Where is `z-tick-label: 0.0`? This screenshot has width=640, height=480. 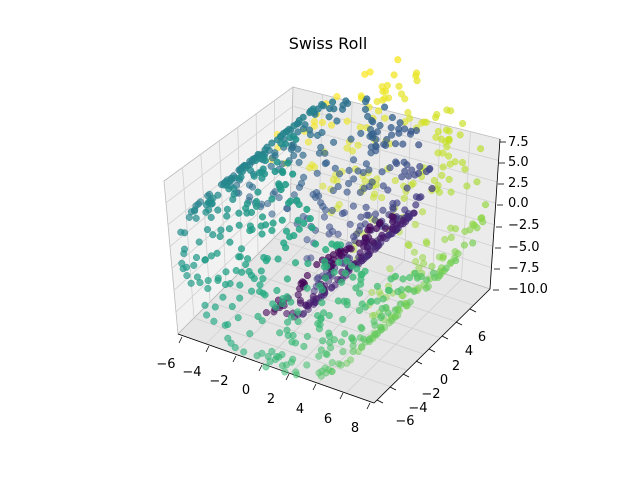 z-tick-label: 0.0 is located at coordinates (518, 203).